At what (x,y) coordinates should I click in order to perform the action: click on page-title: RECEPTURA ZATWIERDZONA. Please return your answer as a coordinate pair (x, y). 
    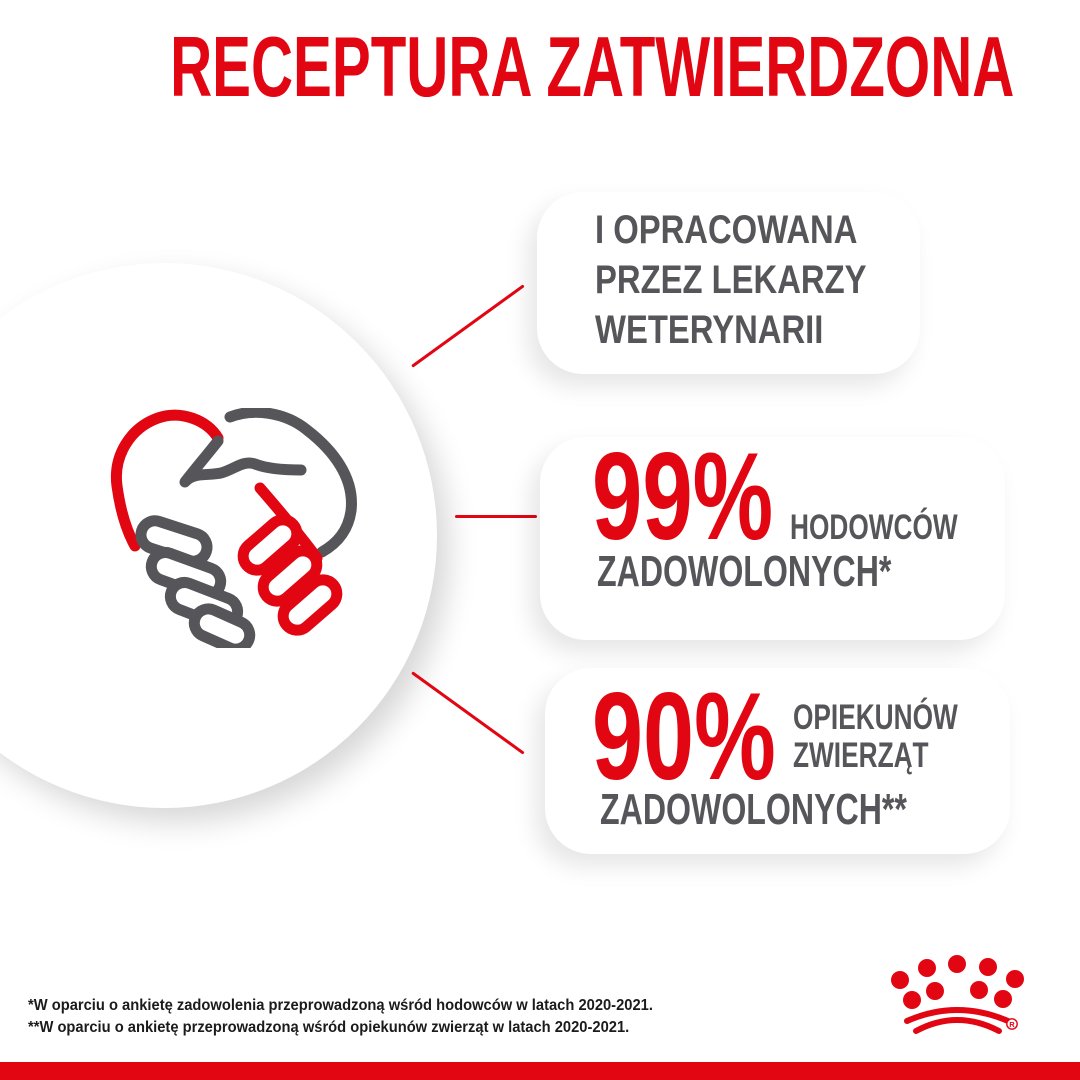
    Looking at the image, I should click on (592, 67).